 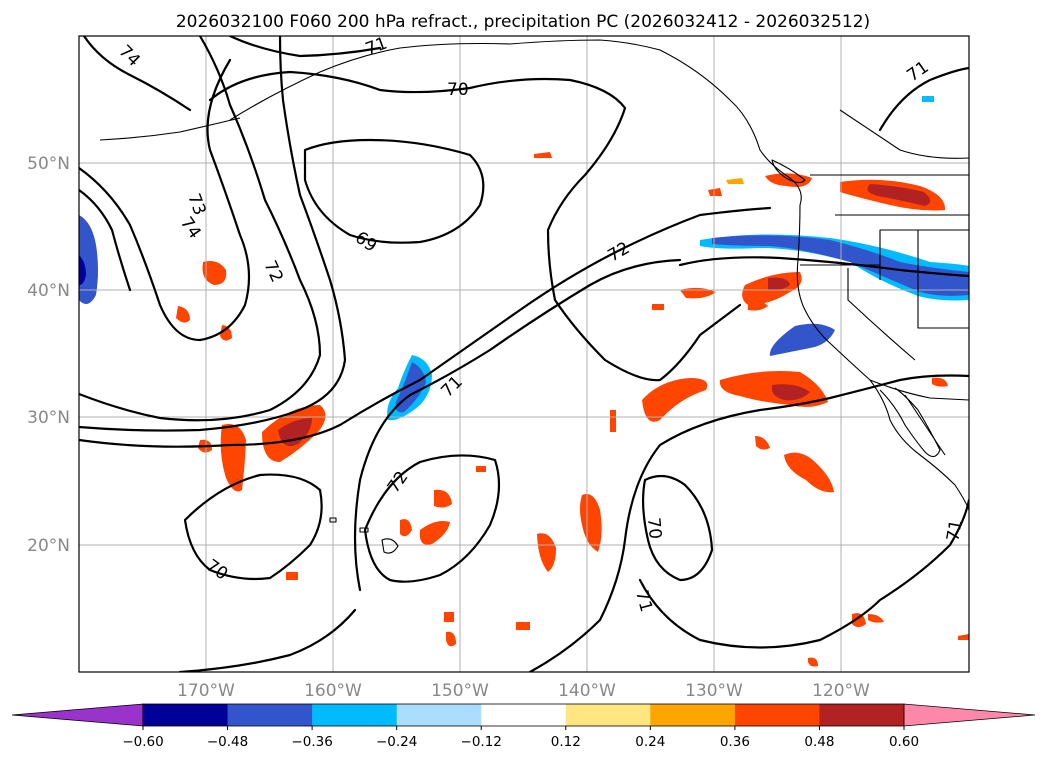 I want to click on colorbar-extend-min, so click(x=77, y=715).